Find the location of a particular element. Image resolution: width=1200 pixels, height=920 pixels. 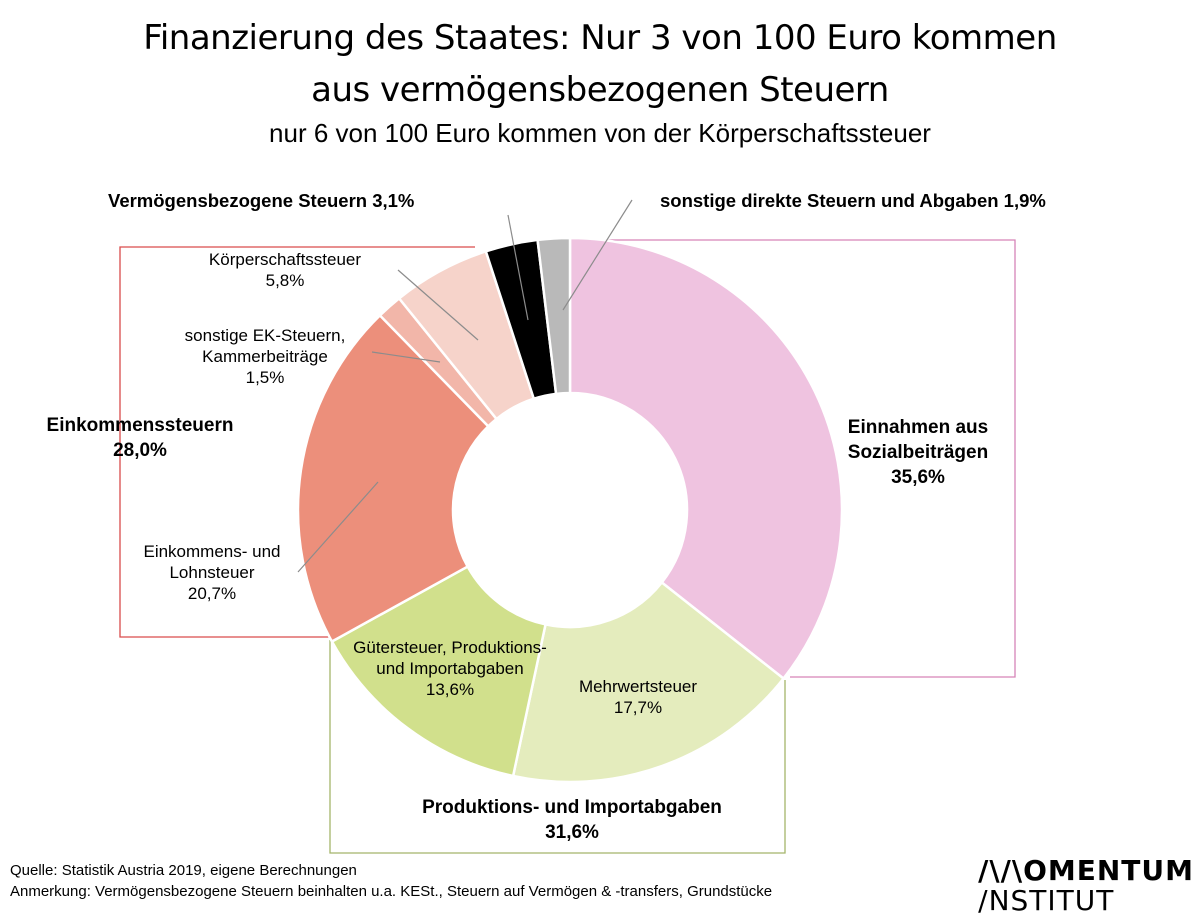

leader-lines is located at coordinates (465, 386).